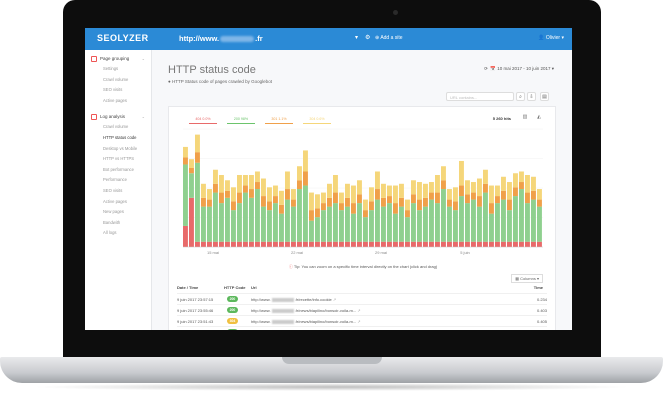 Image resolution: width=663 pixels, height=400 pixels. What do you see at coordinates (118, 169) in the screenshot?
I see `sidebar-item: Bot performance` at bounding box center [118, 169].